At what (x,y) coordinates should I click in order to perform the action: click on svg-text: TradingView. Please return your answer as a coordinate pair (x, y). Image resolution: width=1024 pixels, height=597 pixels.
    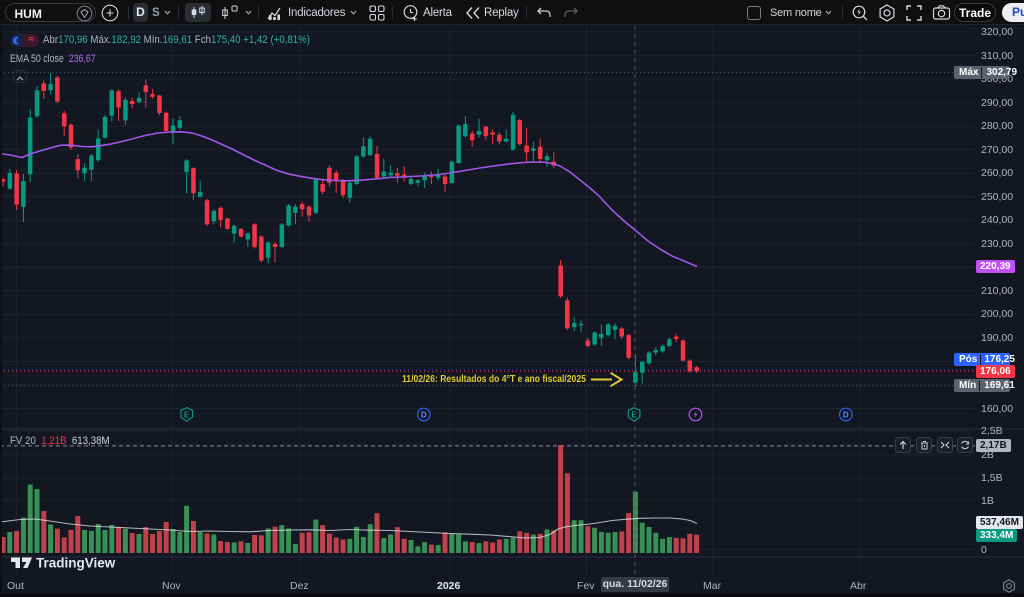
    Looking at the image, I should click on (76, 563).